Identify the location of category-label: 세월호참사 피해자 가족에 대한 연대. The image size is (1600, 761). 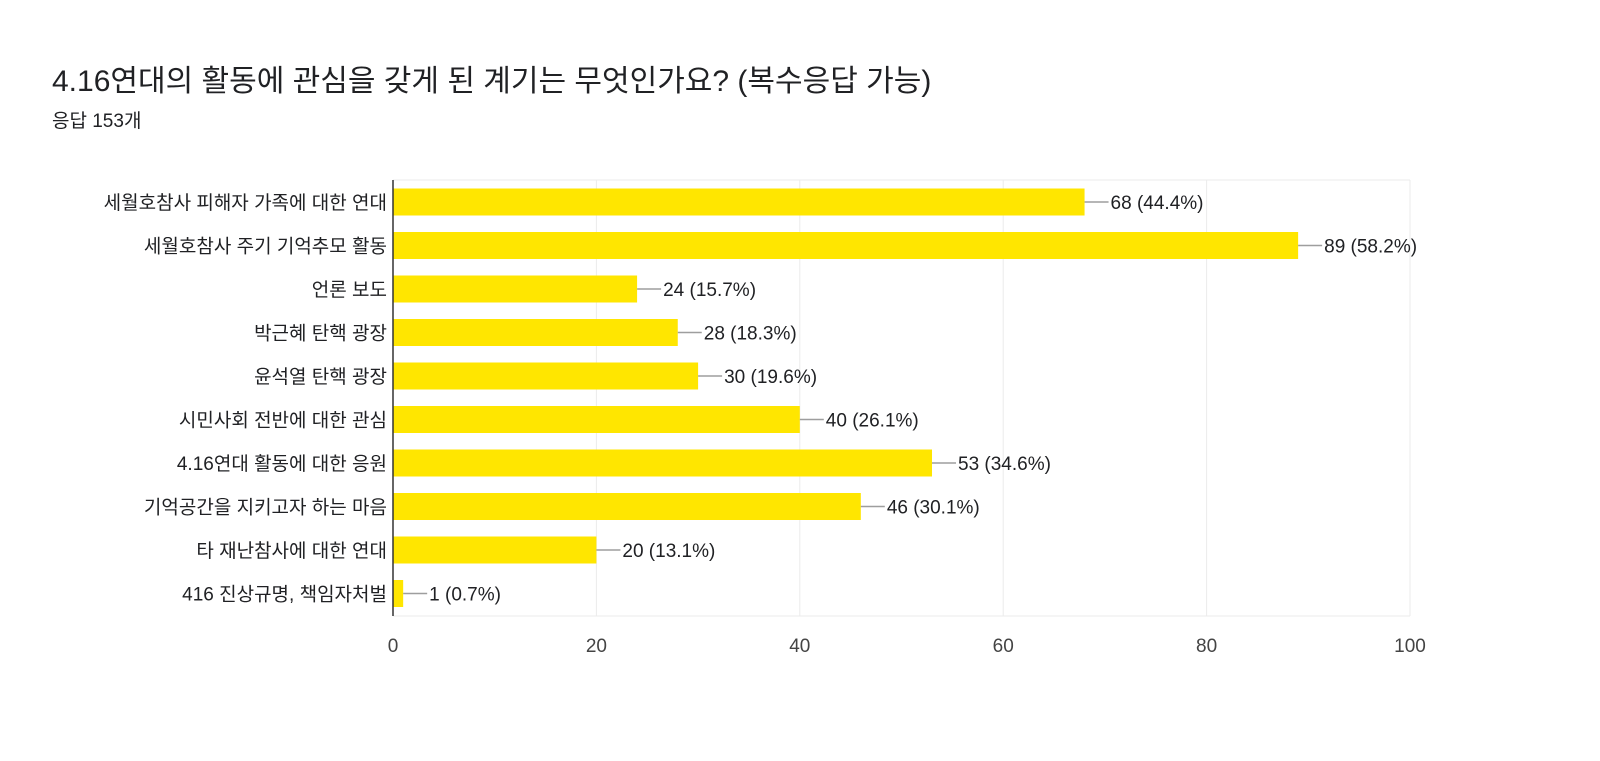
(245, 203).